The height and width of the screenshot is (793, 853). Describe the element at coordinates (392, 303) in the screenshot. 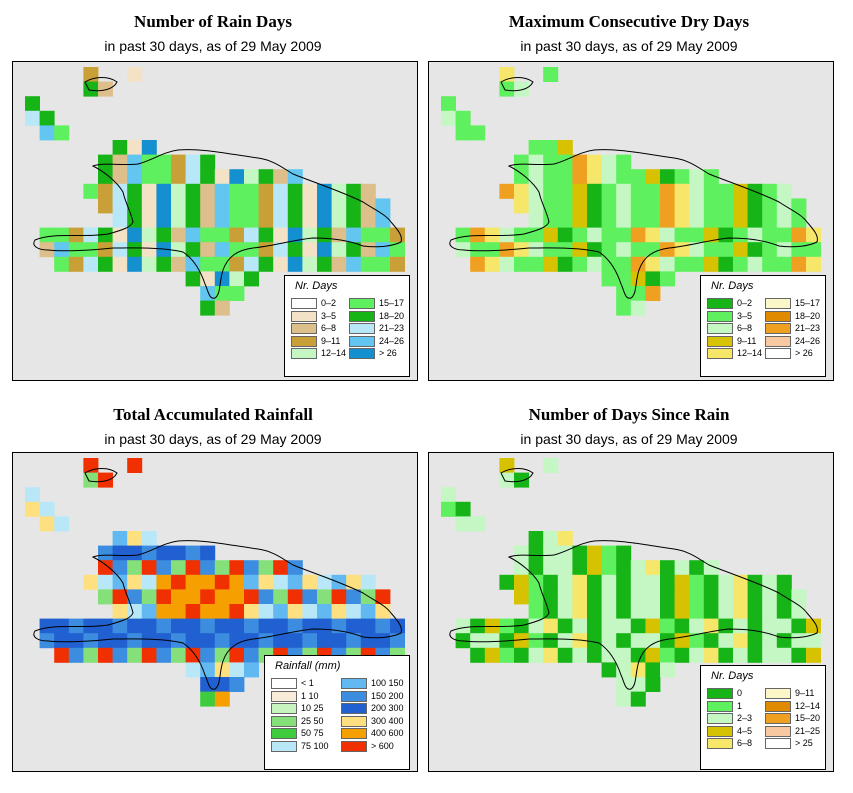

I see `legend-label: 15–17` at that location.